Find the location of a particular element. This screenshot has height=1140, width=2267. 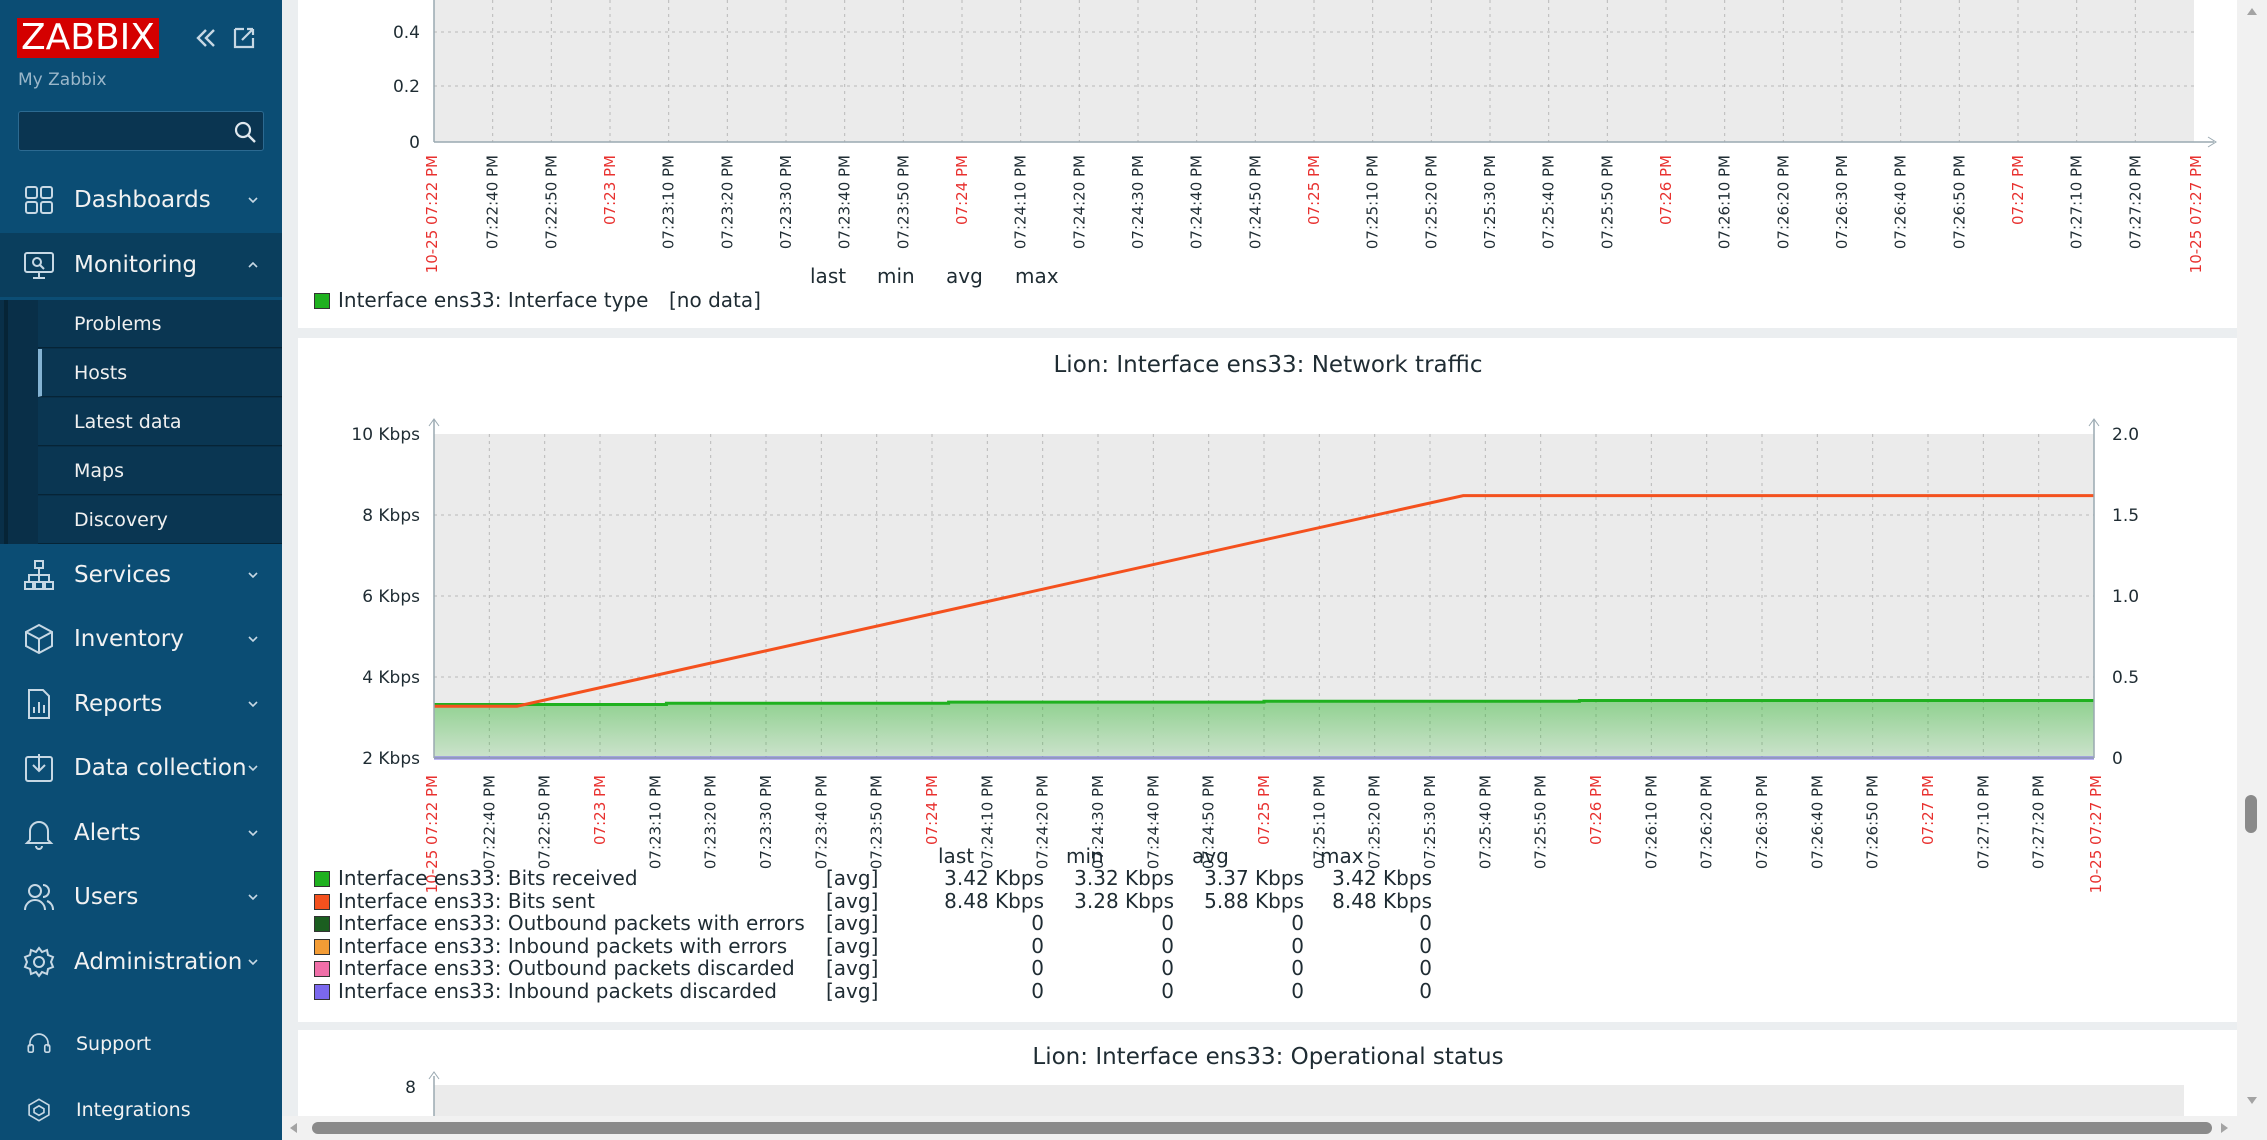

x-tick-label: 07:24 PM is located at coordinates (932, 810).